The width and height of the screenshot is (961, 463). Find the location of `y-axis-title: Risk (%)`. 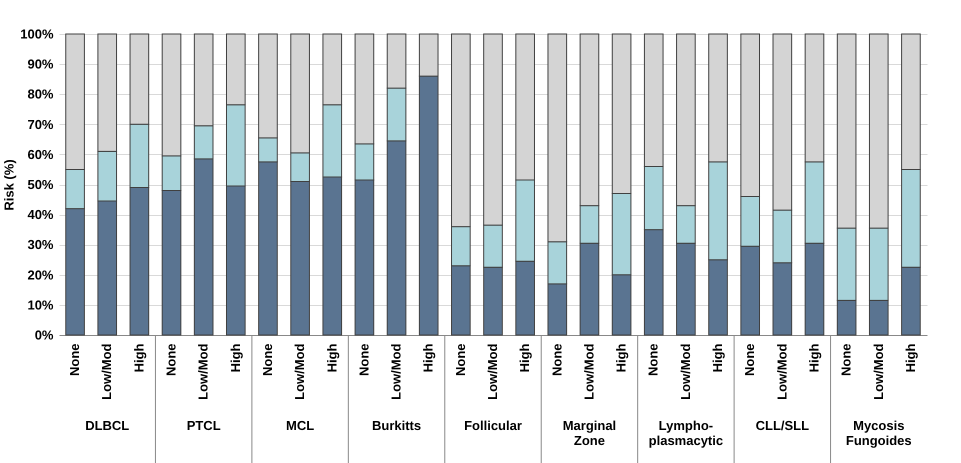

y-axis-title: Risk (%) is located at coordinates (8, 185).